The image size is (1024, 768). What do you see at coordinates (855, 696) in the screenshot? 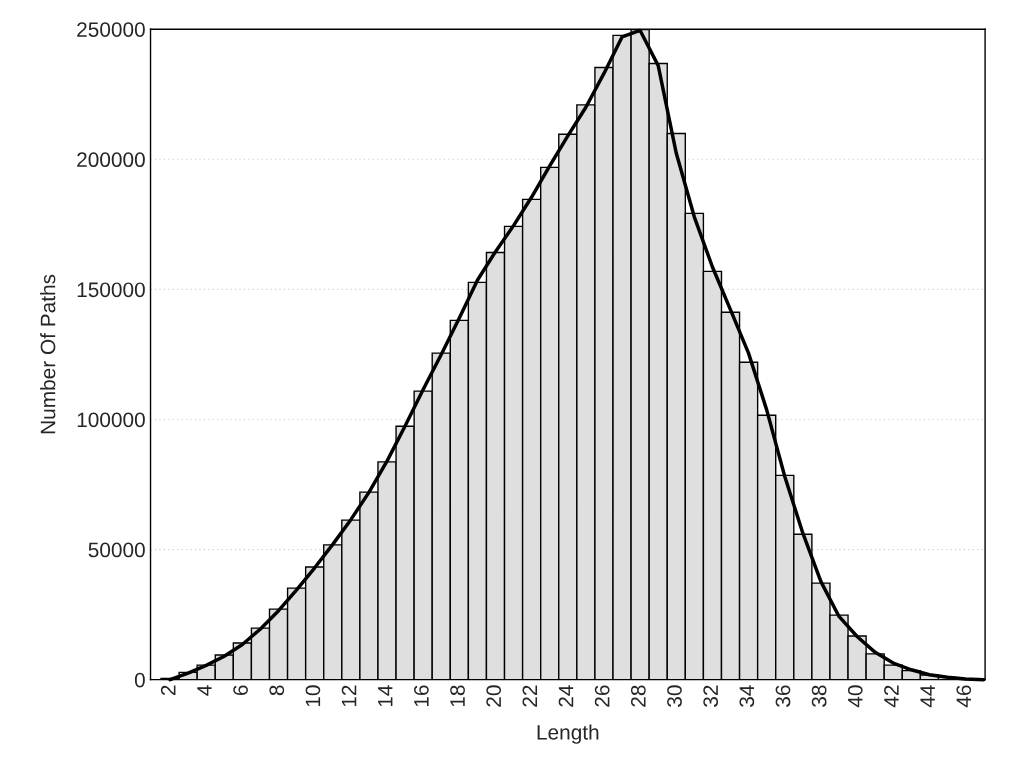
I see `x-tick-label: 40` at bounding box center [855, 696].